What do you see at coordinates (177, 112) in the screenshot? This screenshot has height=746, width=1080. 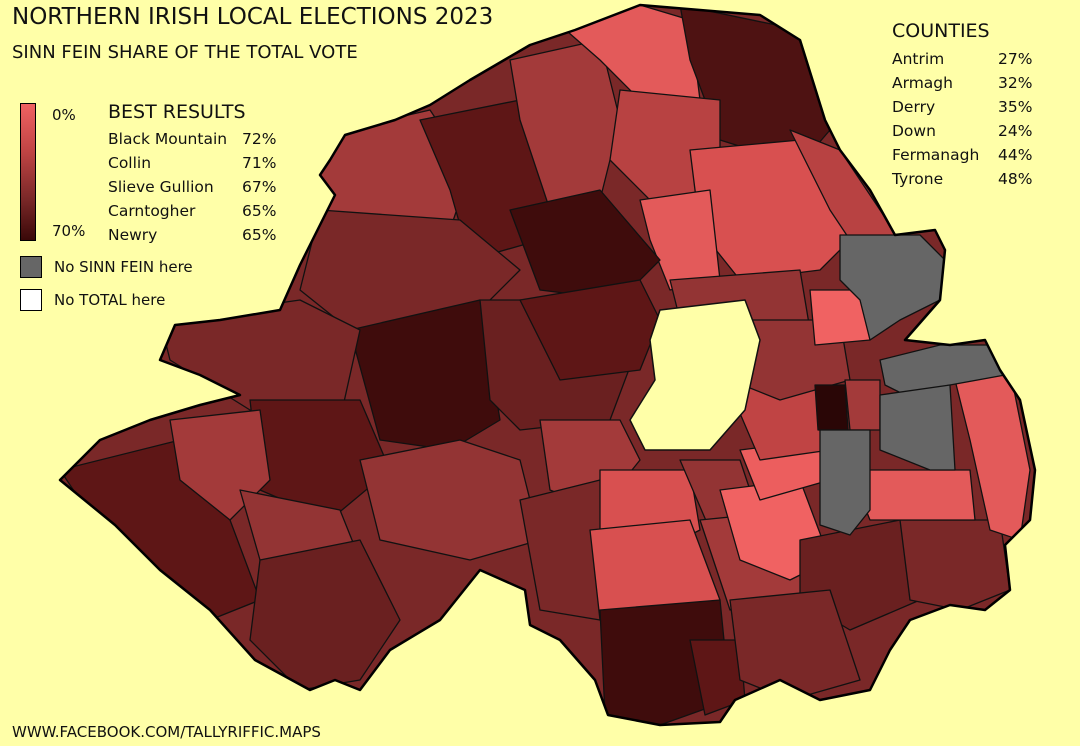 I see `best-results-heading: BEST RESULTS` at bounding box center [177, 112].